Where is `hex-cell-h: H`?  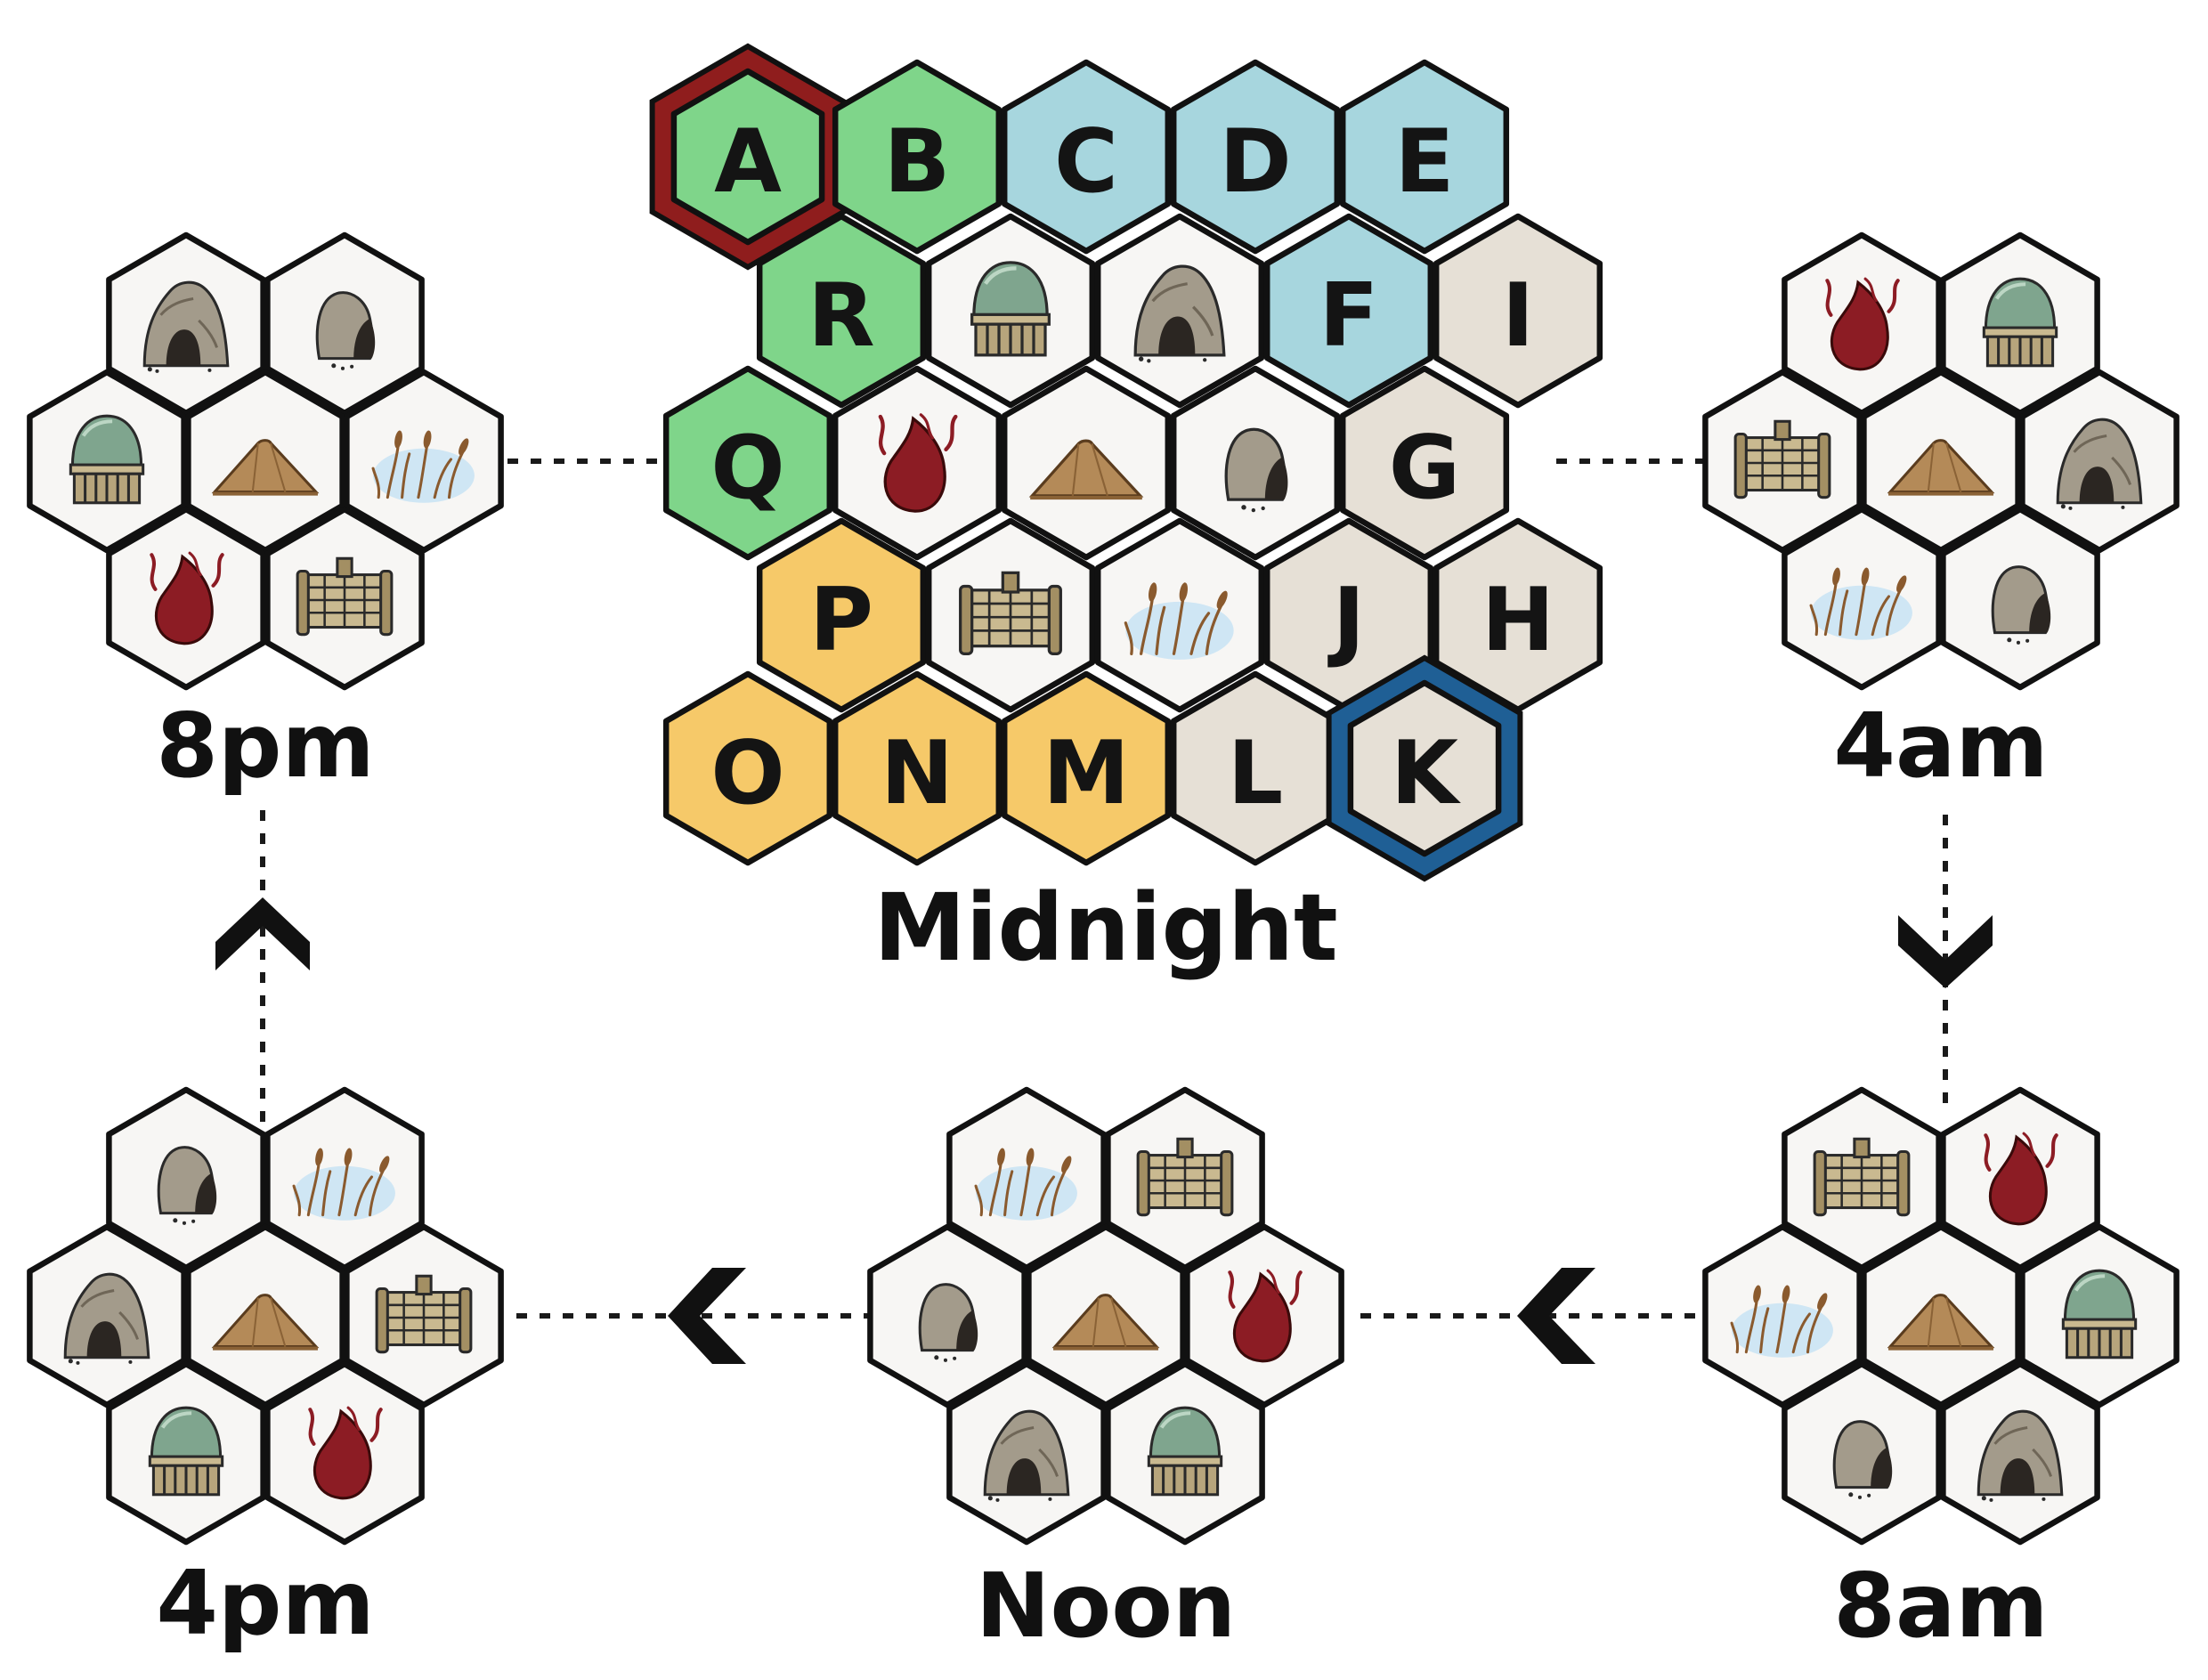 hex-cell-h: H is located at coordinates (1518, 615).